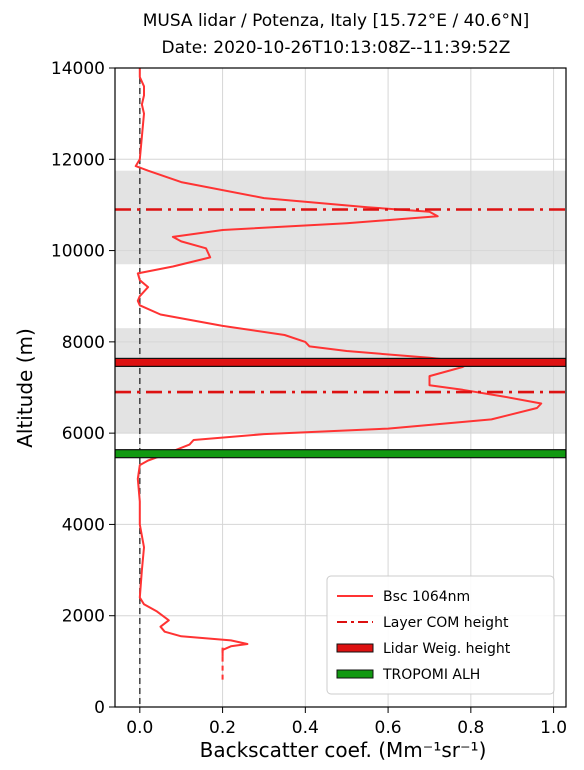 This screenshot has width=584, height=770. What do you see at coordinates (388, 728) in the screenshot?
I see `x-tick-label-3: 0.6` at bounding box center [388, 728].